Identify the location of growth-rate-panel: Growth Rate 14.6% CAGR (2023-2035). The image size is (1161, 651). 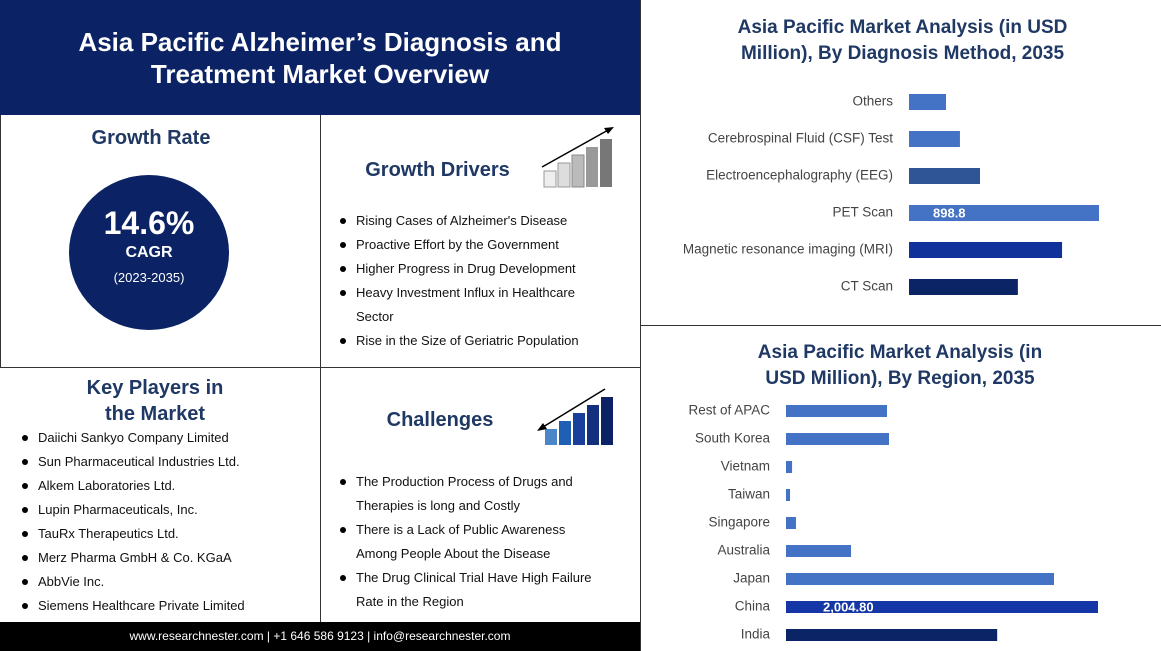
(160, 241).